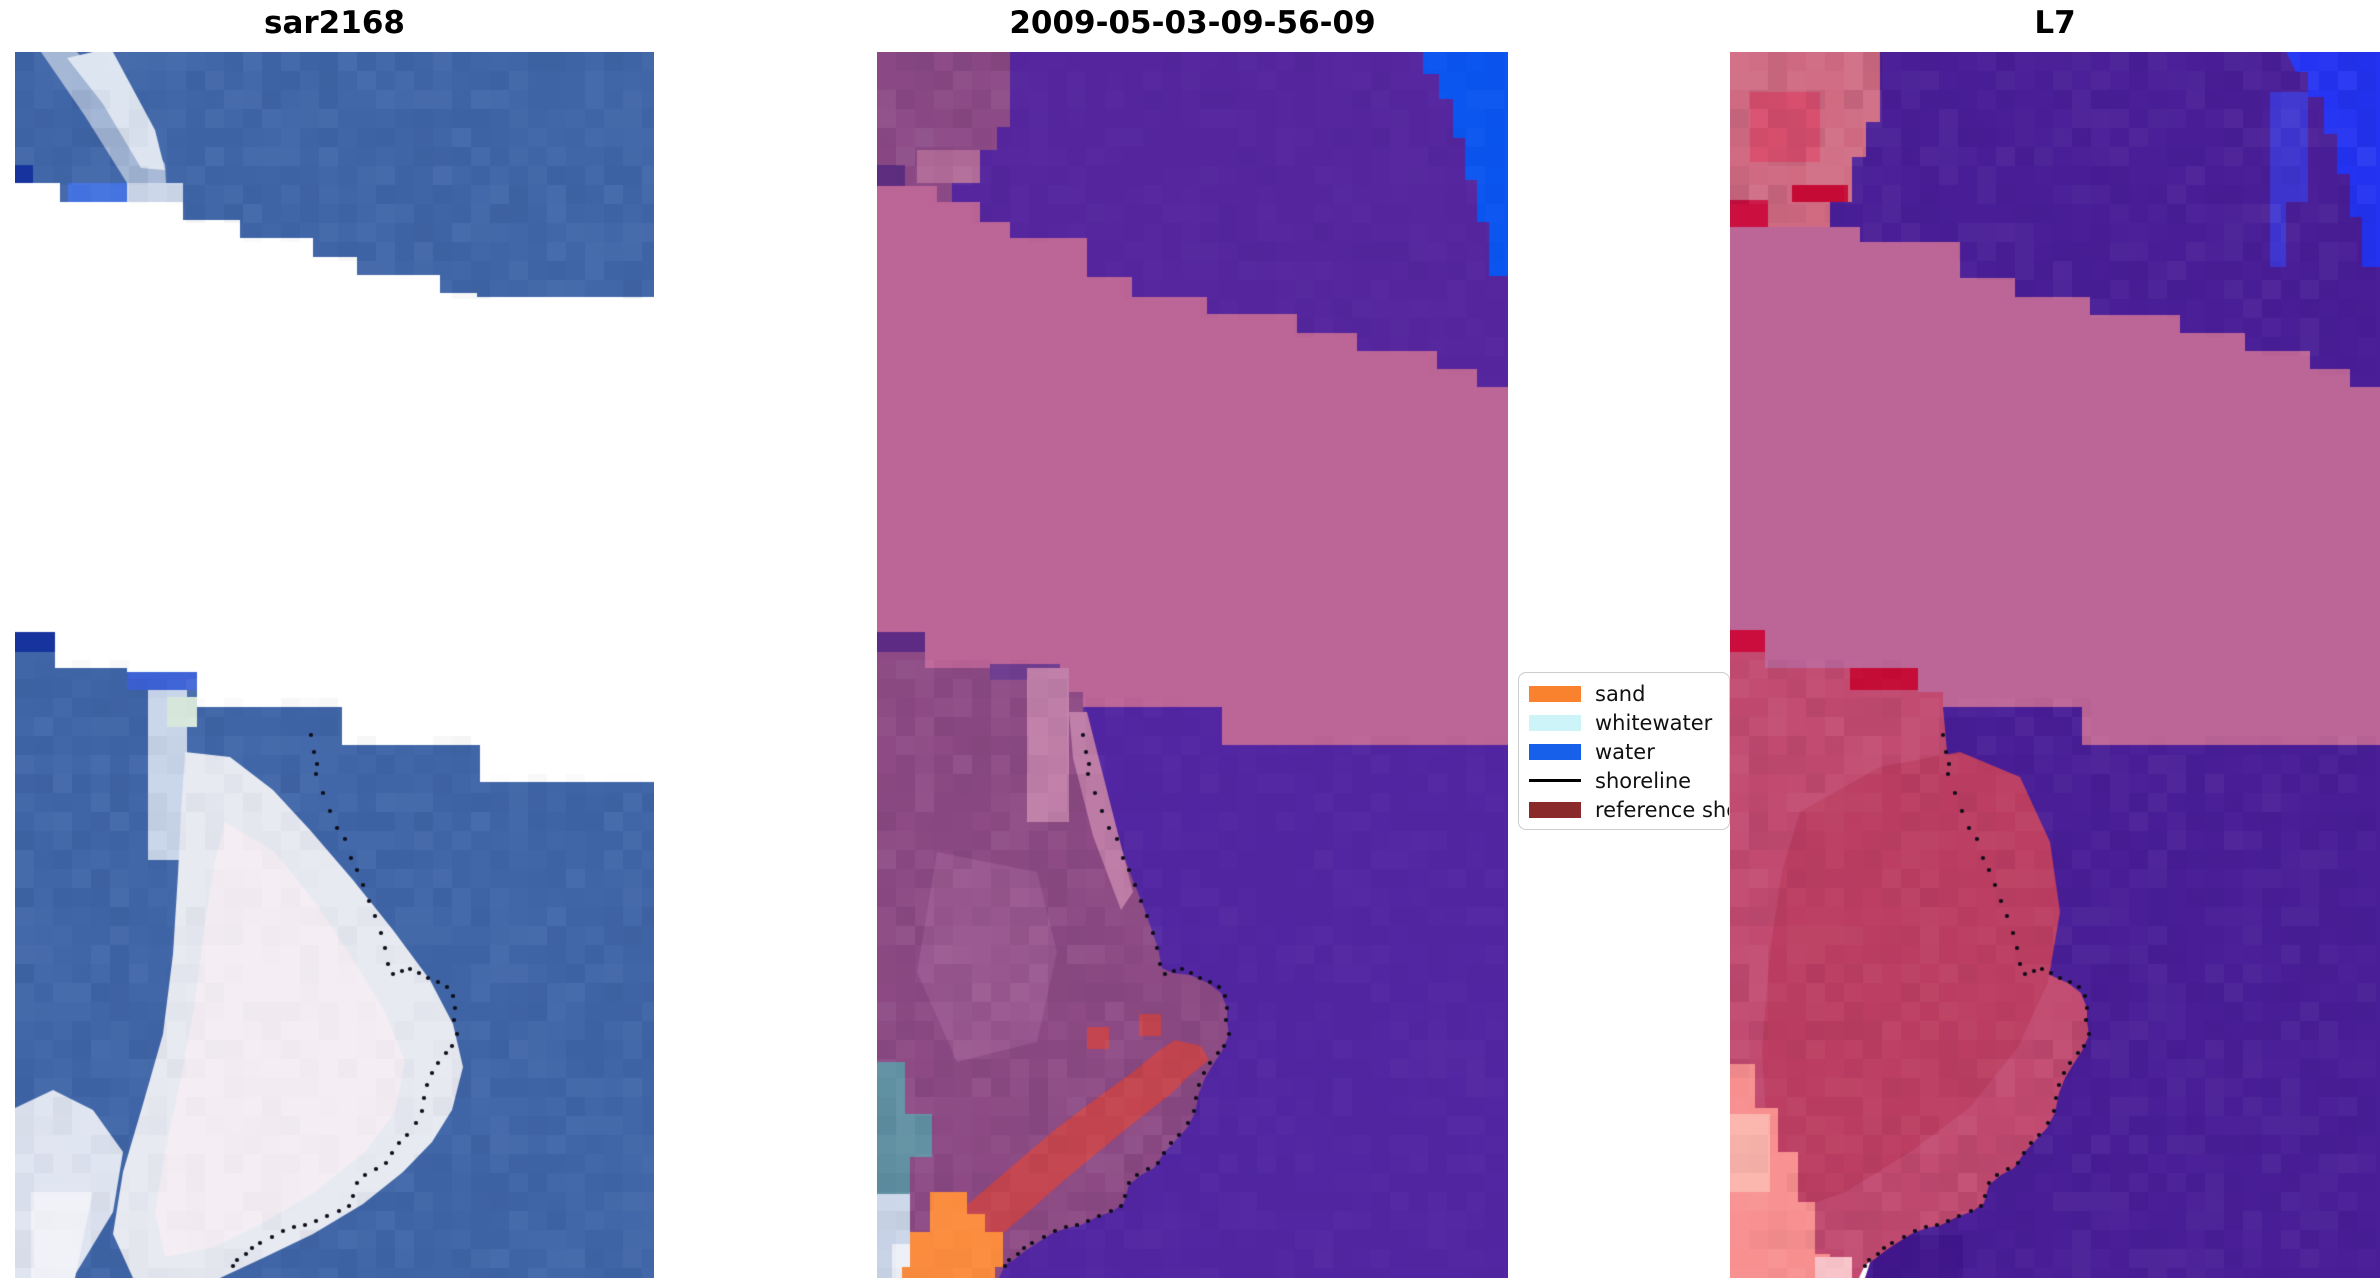 This screenshot has height=1283, width=2380. What do you see at coordinates (1555, 780) in the screenshot?
I see `shoreline-line-icon` at bounding box center [1555, 780].